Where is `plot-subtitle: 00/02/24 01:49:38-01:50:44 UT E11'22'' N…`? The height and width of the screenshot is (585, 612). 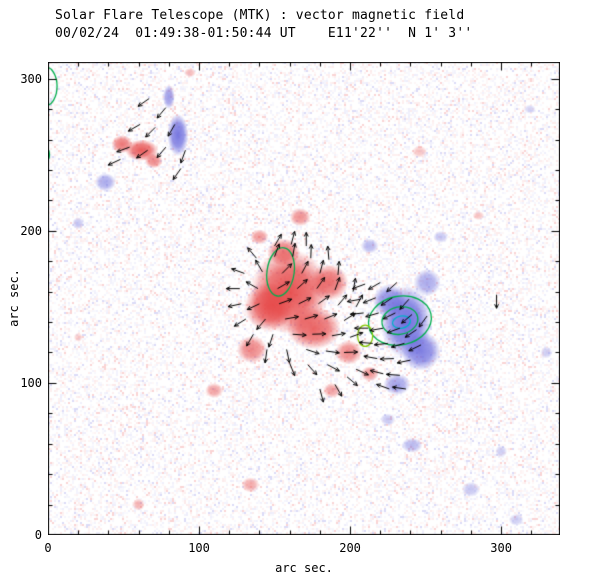 plot-subtitle: 00/02/24 01:49:38-01:50:44 UT E11'22'' N… is located at coordinates (264, 33).